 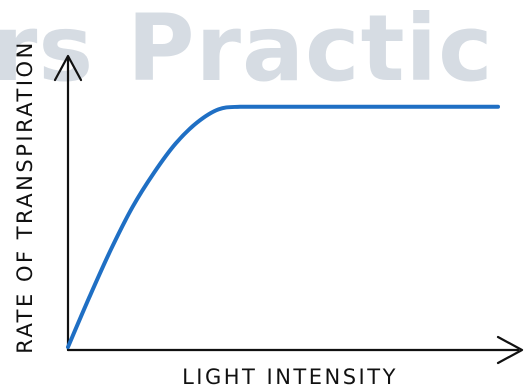 I want to click on y-axis-arrowhead, so click(x=68, y=68).